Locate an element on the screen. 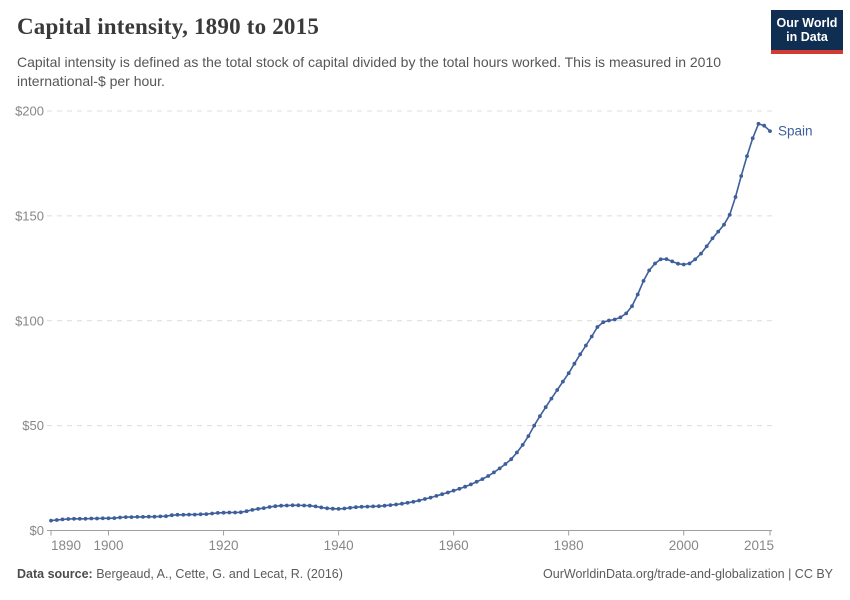  entity-label-spain: Spain is located at coordinates (795, 131).